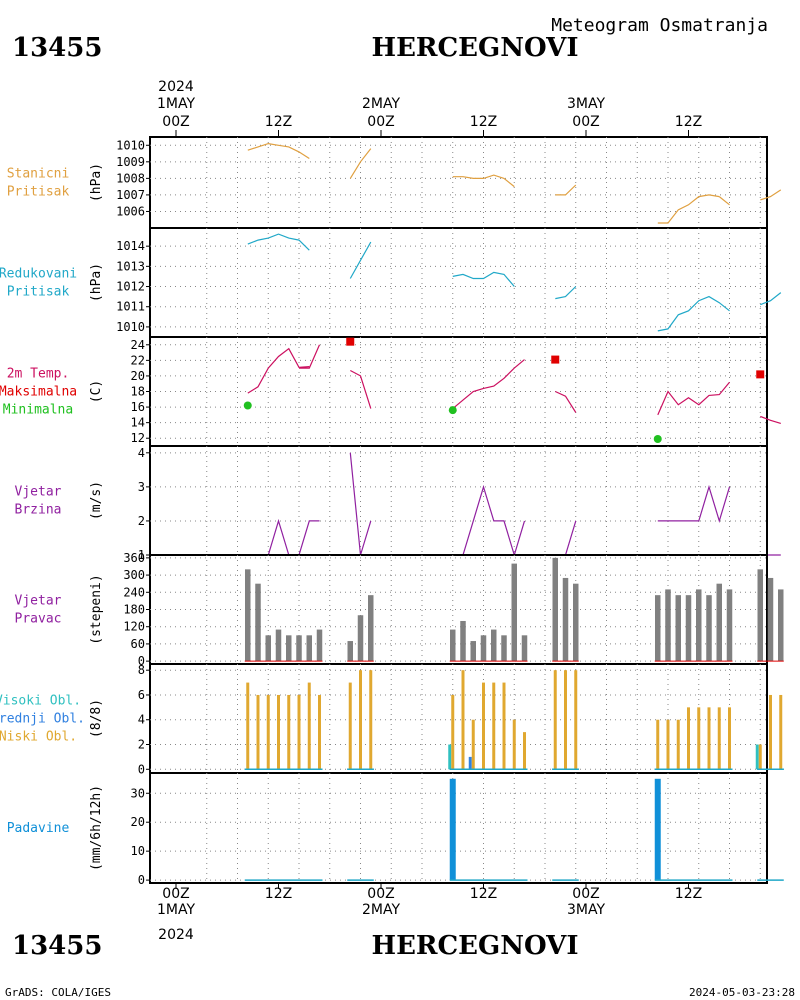  Describe the element at coordinates (134, 592) in the screenshot. I see `y-tick-label: 240` at that location.